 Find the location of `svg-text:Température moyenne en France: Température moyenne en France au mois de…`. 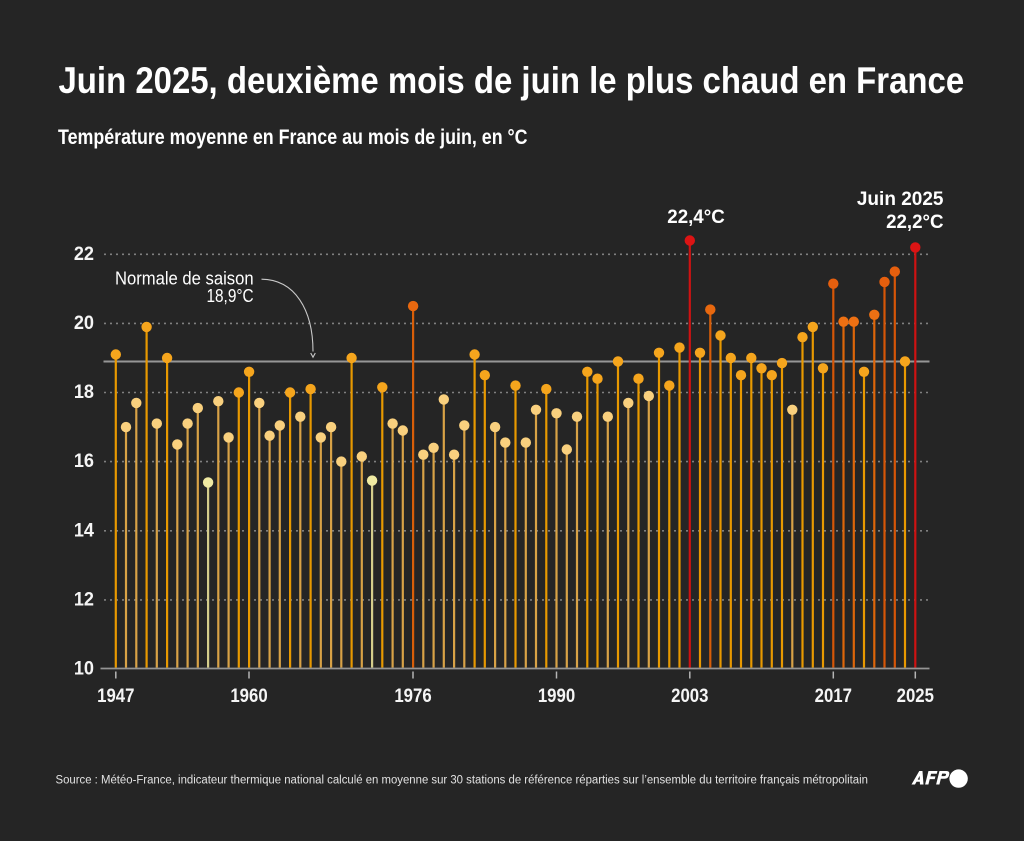

svg-text:Température moyenne en France: Température moyenne en France au mois de… is located at coordinates (293, 138).